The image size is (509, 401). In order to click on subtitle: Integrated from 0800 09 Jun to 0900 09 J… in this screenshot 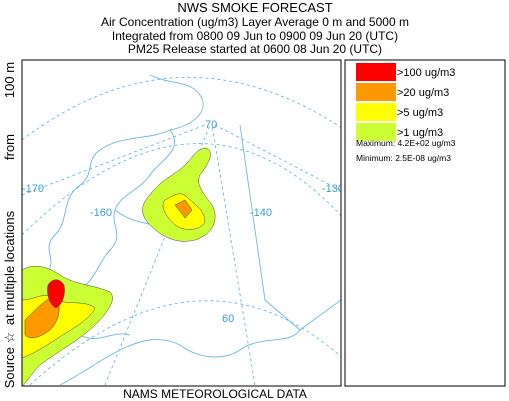, I will do `click(255, 36)`.